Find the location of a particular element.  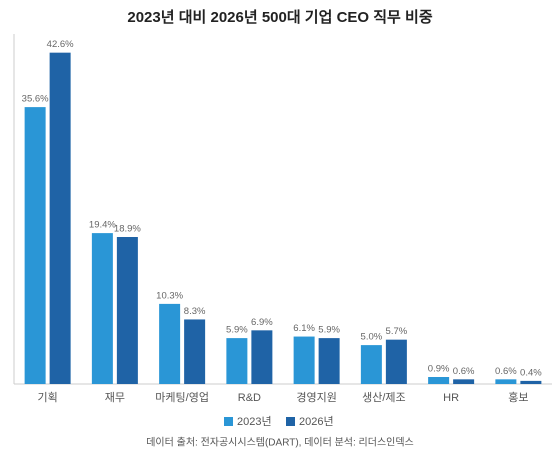

source: 데이터 출처: 전자공시시스템(DART), 데이터 분석: 리더스인덱스 is located at coordinates (280, 443).